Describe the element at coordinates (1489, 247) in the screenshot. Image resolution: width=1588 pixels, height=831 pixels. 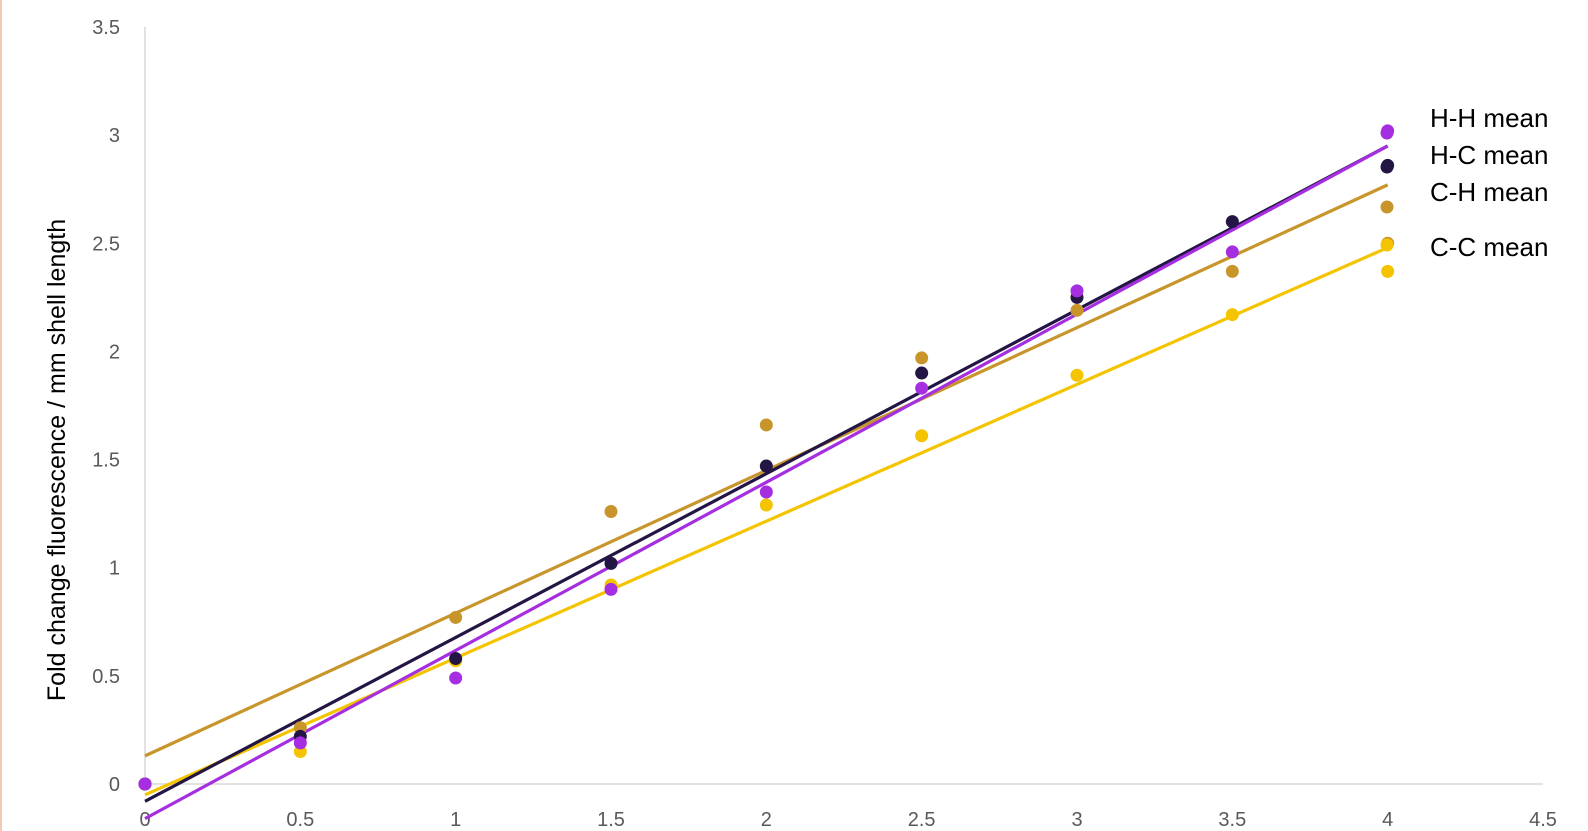
I see `legend-label: C-C mean` at that location.